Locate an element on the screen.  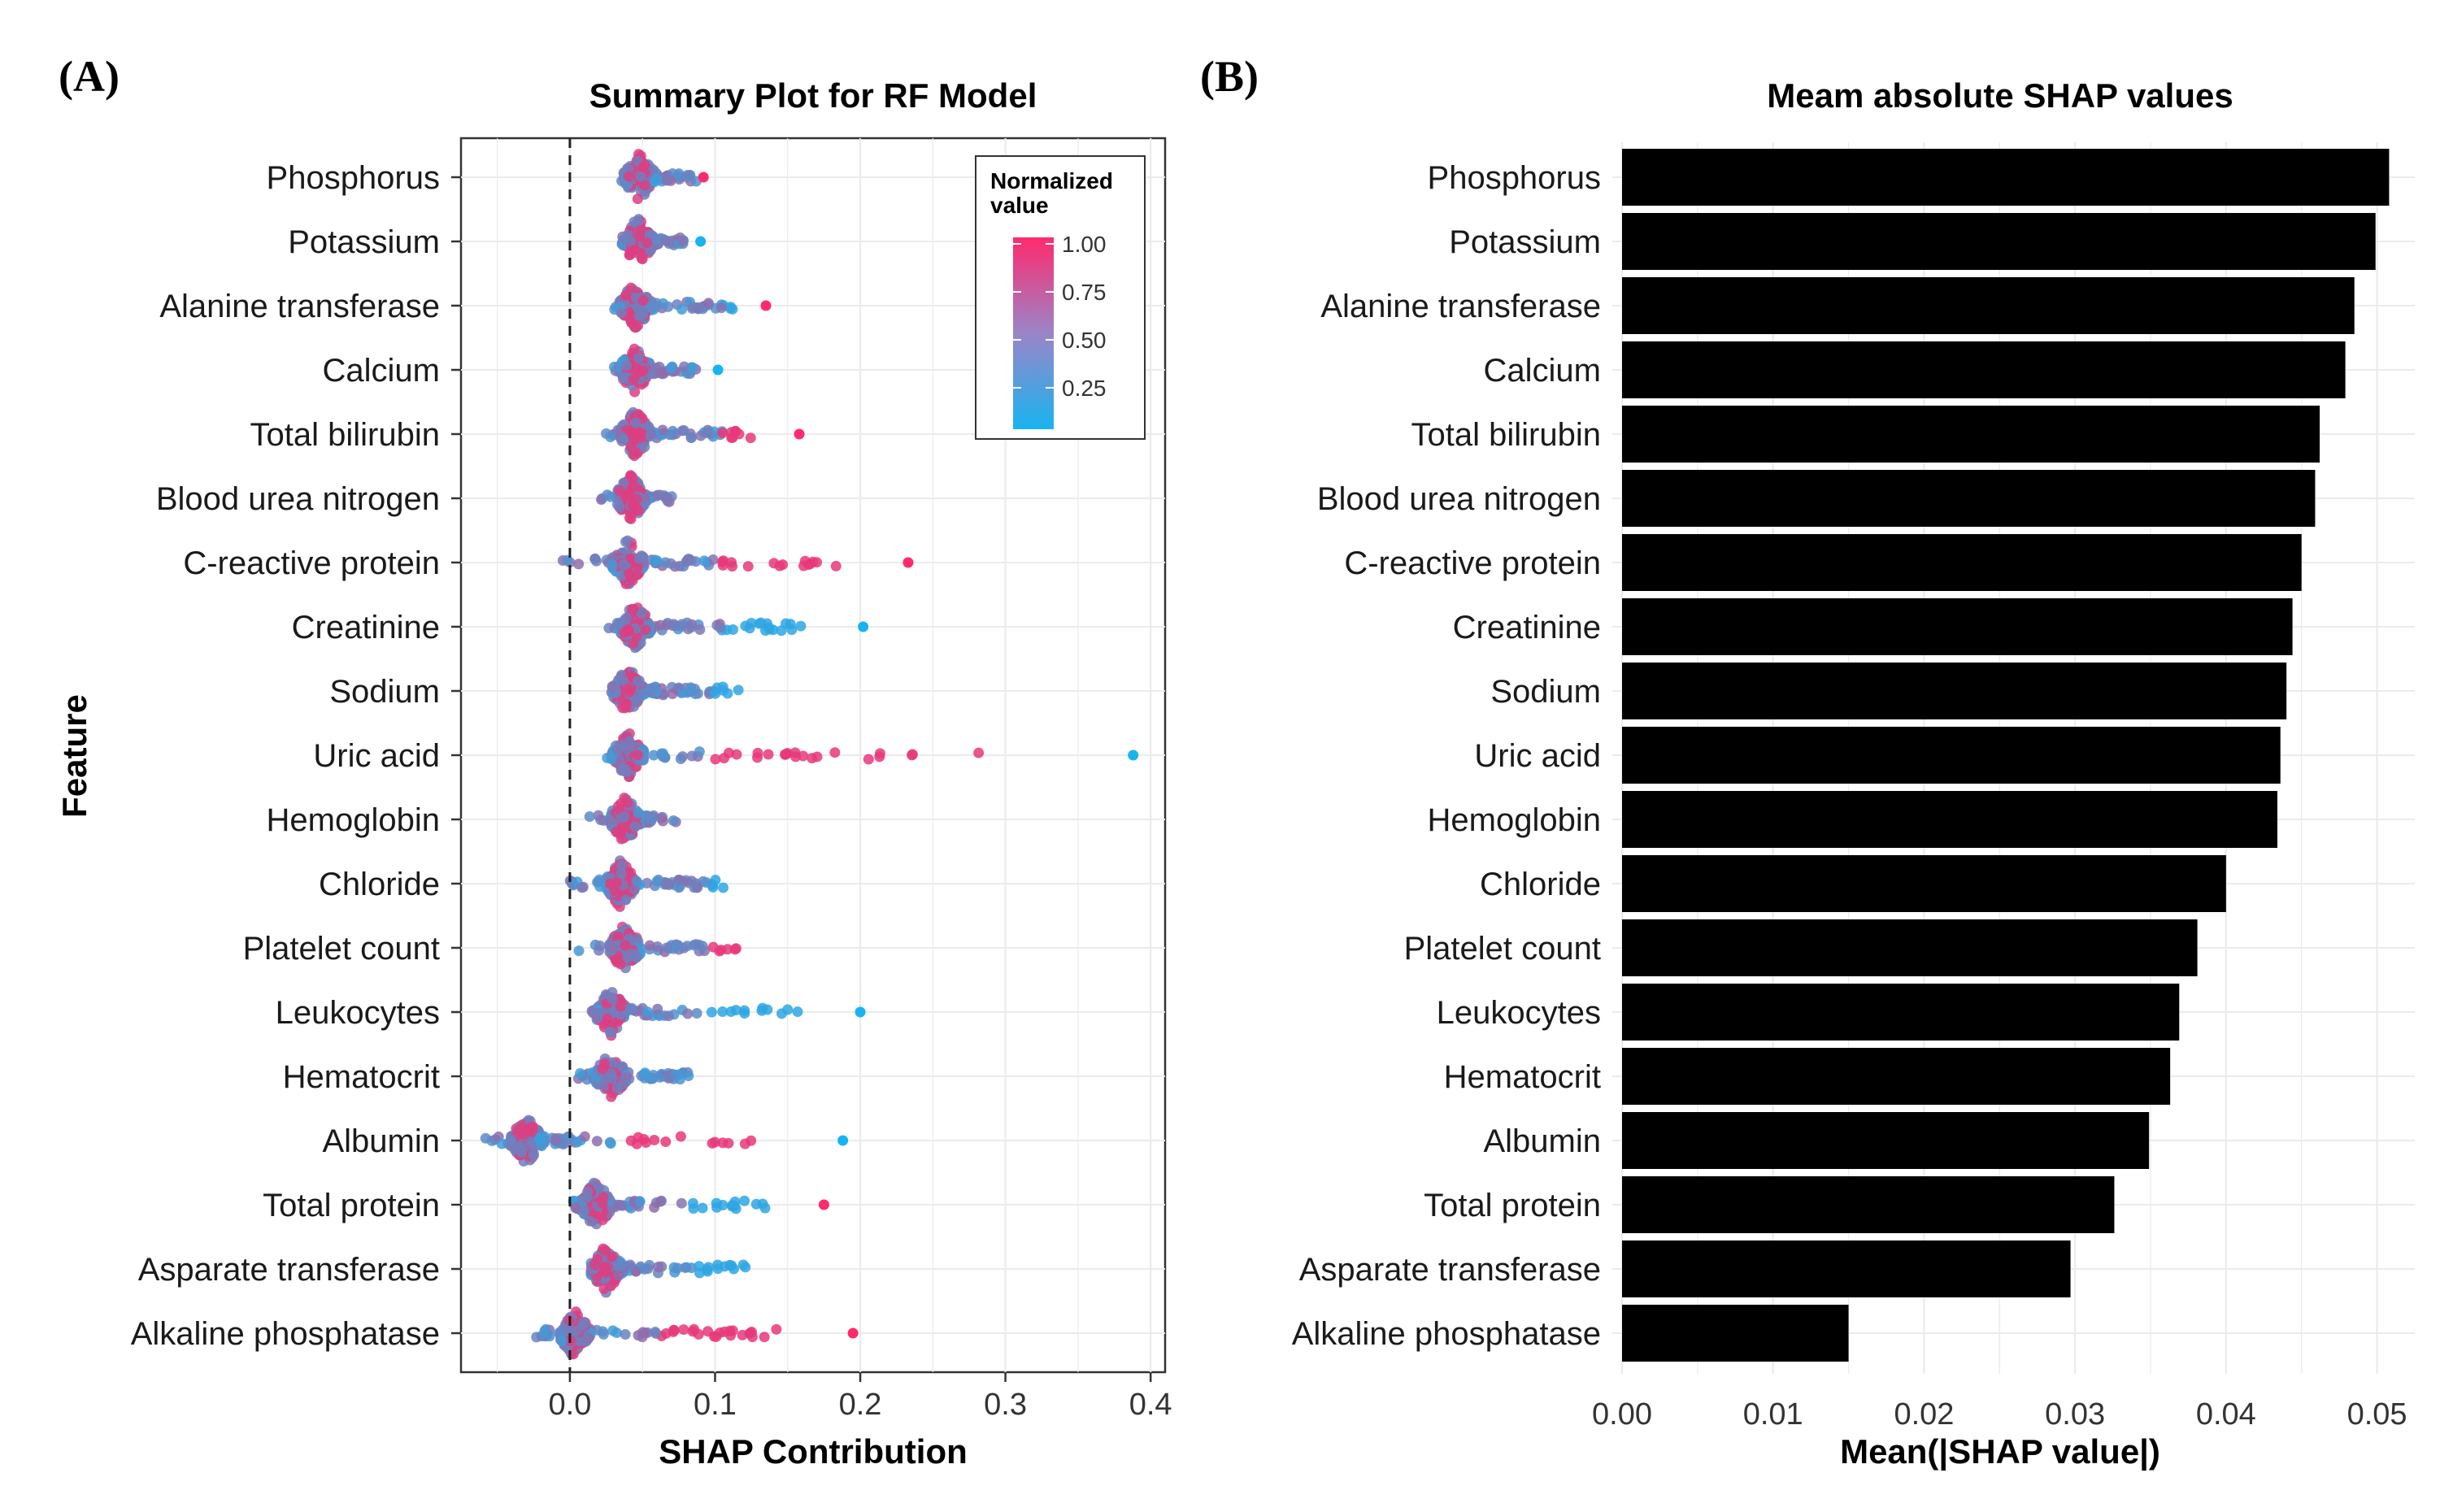
feature-label: Calcium is located at coordinates (1543, 371).